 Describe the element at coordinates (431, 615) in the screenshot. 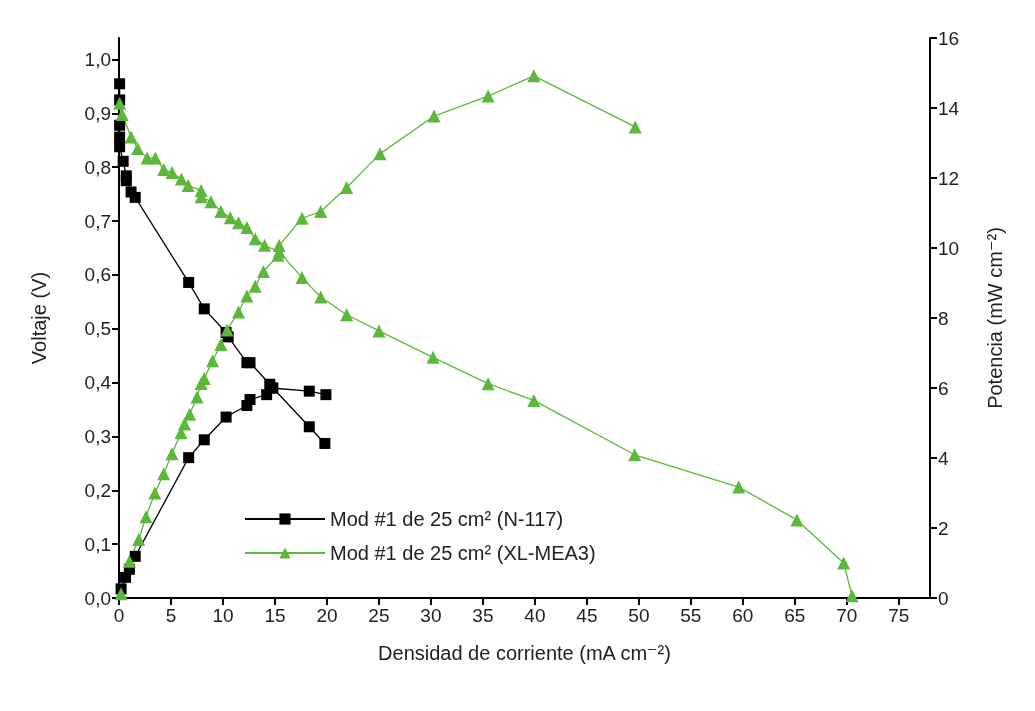

I see `x-tick-label: 30` at that location.